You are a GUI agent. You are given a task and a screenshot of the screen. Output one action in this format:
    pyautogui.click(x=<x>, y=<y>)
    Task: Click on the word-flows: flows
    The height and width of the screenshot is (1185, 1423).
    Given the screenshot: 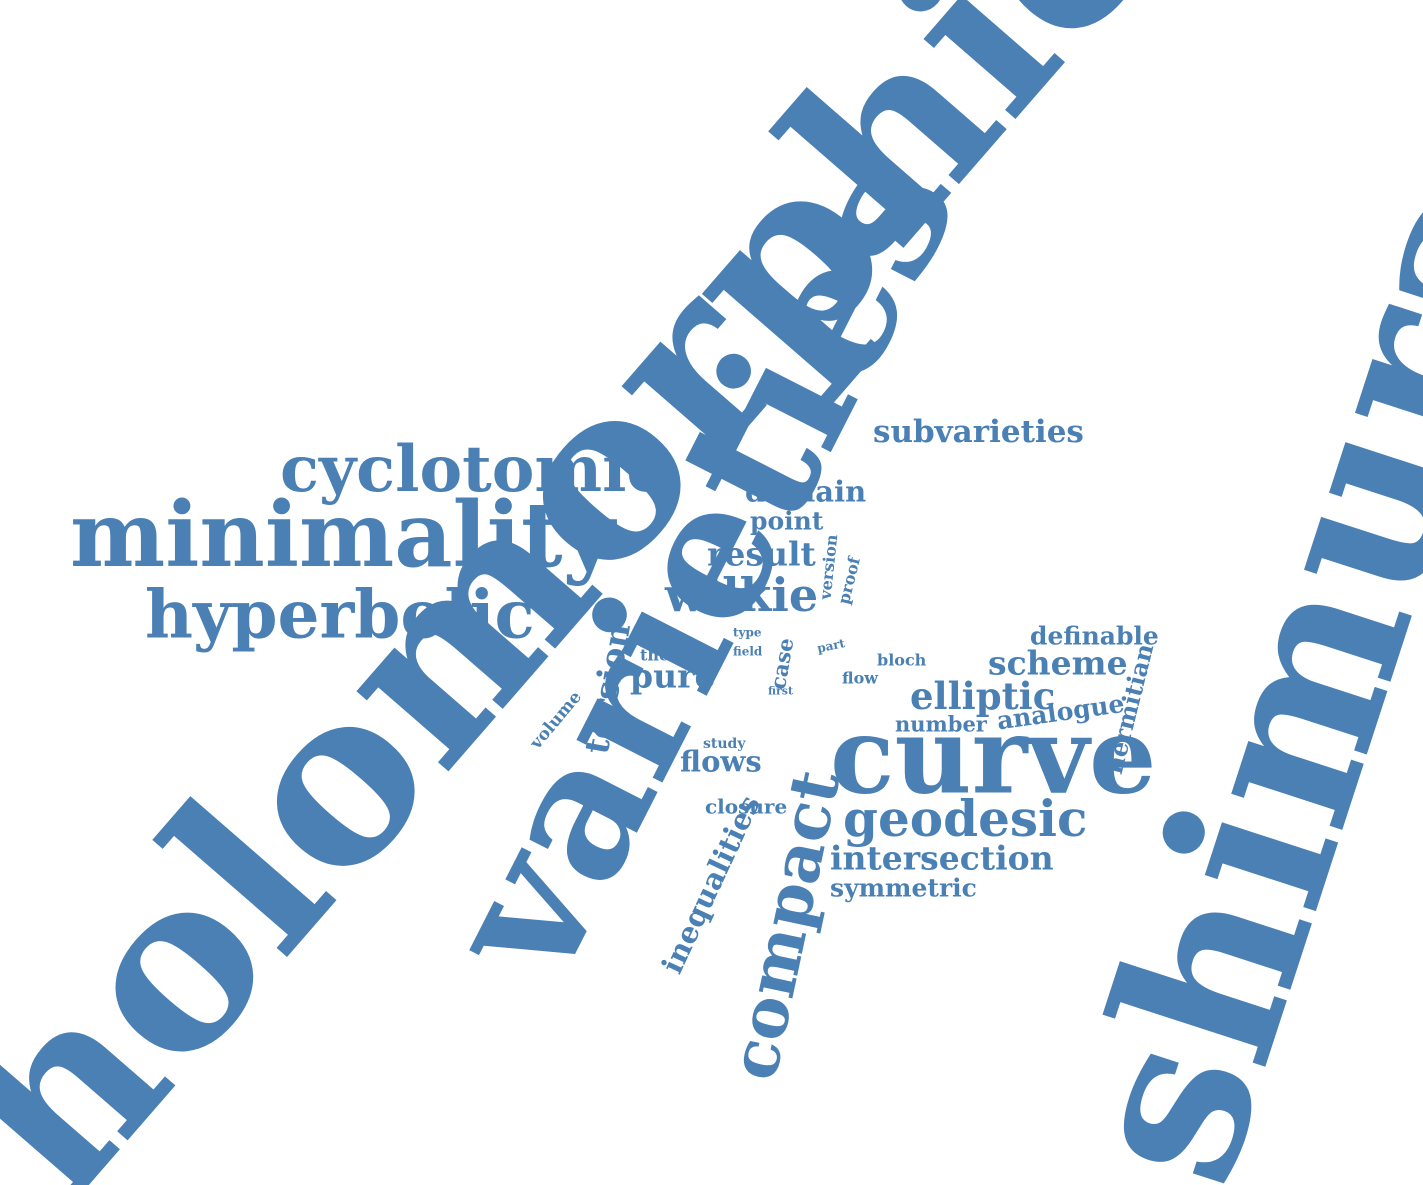 What is the action you would take?
    pyautogui.click(x=721, y=761)
    